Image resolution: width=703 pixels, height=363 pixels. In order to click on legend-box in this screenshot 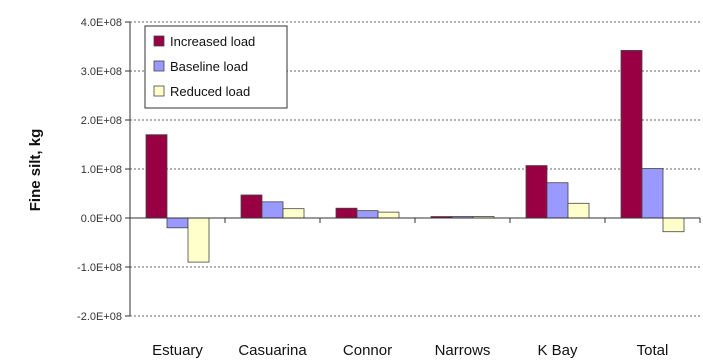, I will do `click(216, 67)`.